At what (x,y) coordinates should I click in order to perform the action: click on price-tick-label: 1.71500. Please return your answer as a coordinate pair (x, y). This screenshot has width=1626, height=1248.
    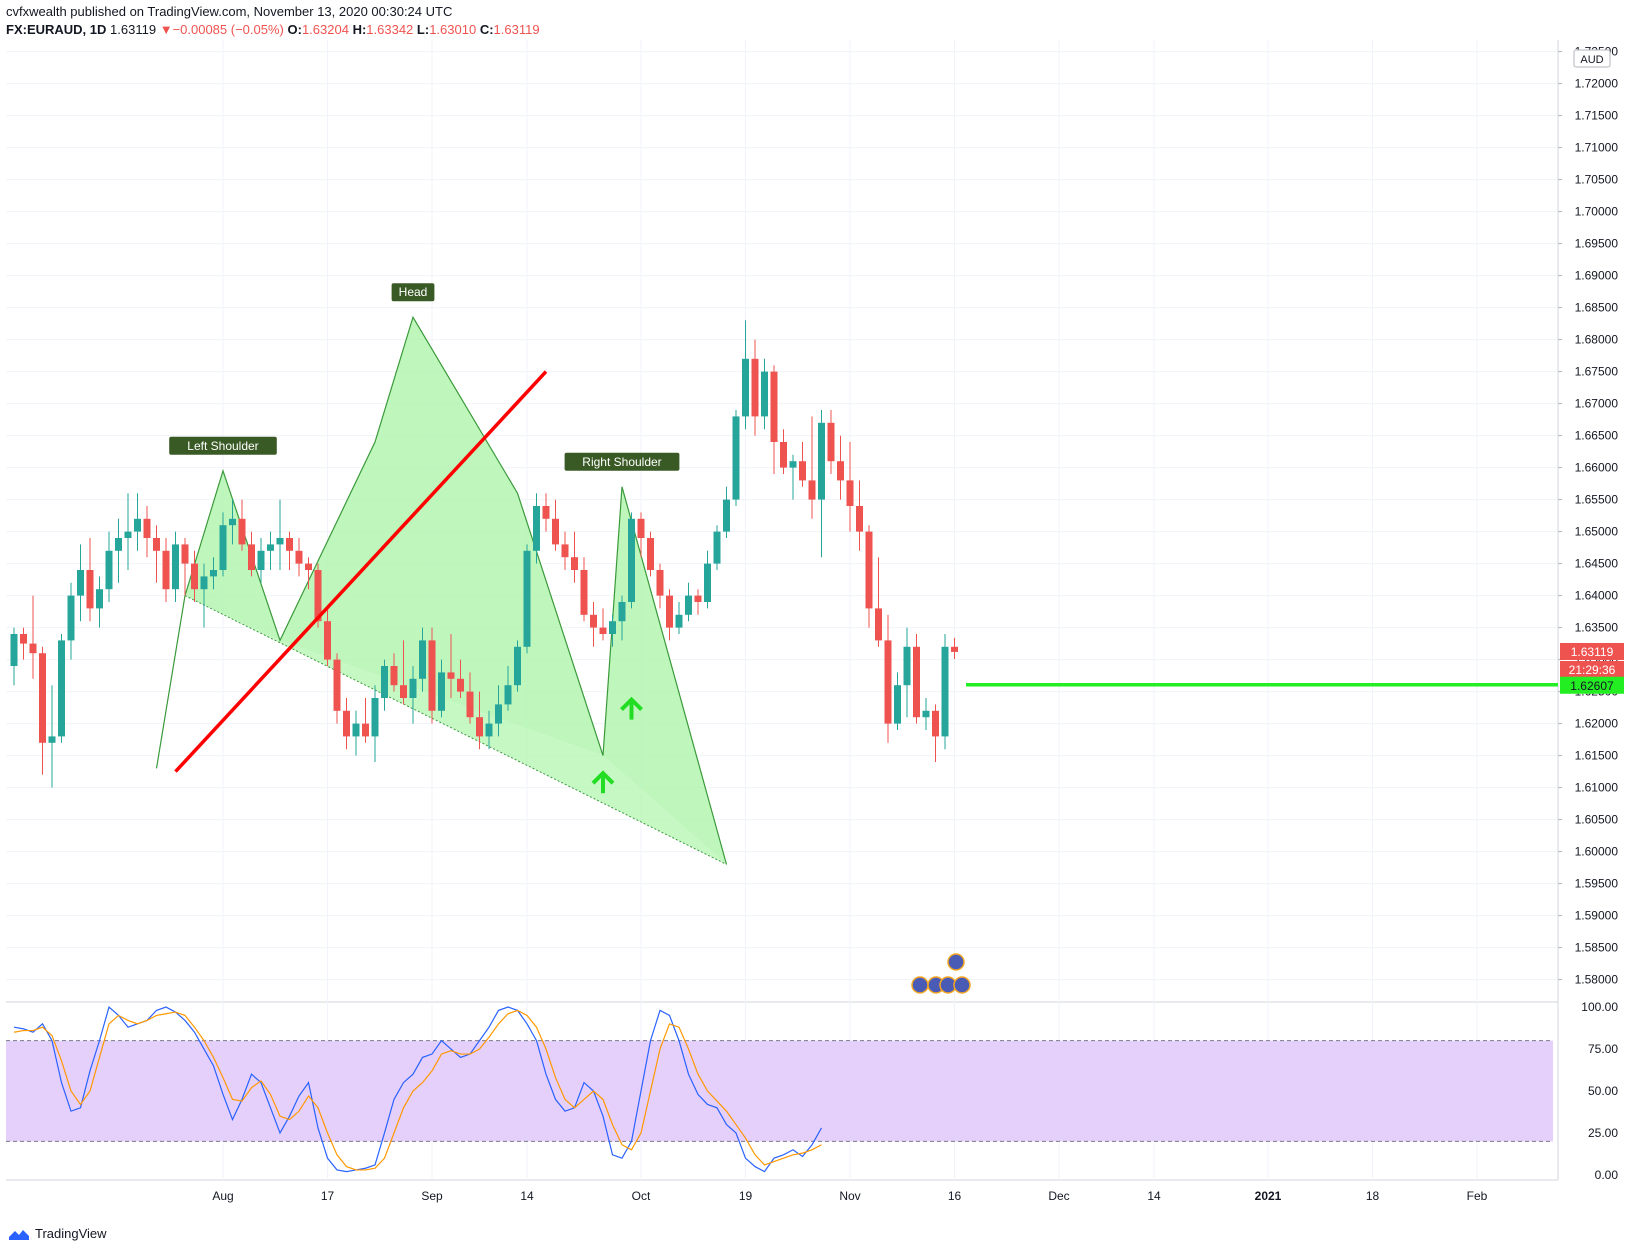
    Looking at the image, I should click on (1597, 116).